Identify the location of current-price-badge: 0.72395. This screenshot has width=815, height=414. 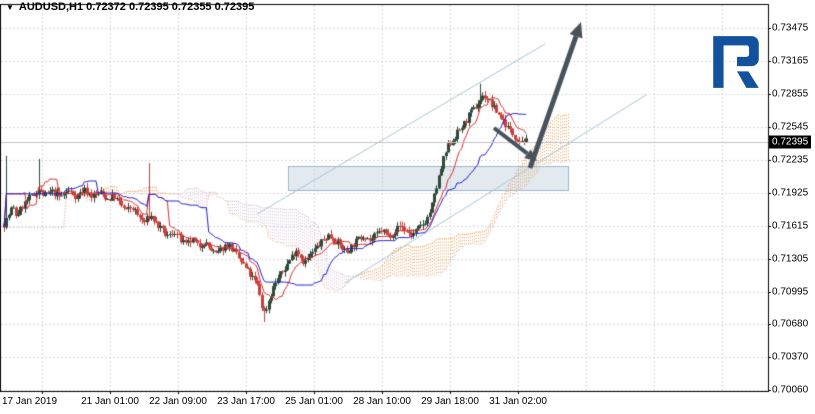
(790, 142).